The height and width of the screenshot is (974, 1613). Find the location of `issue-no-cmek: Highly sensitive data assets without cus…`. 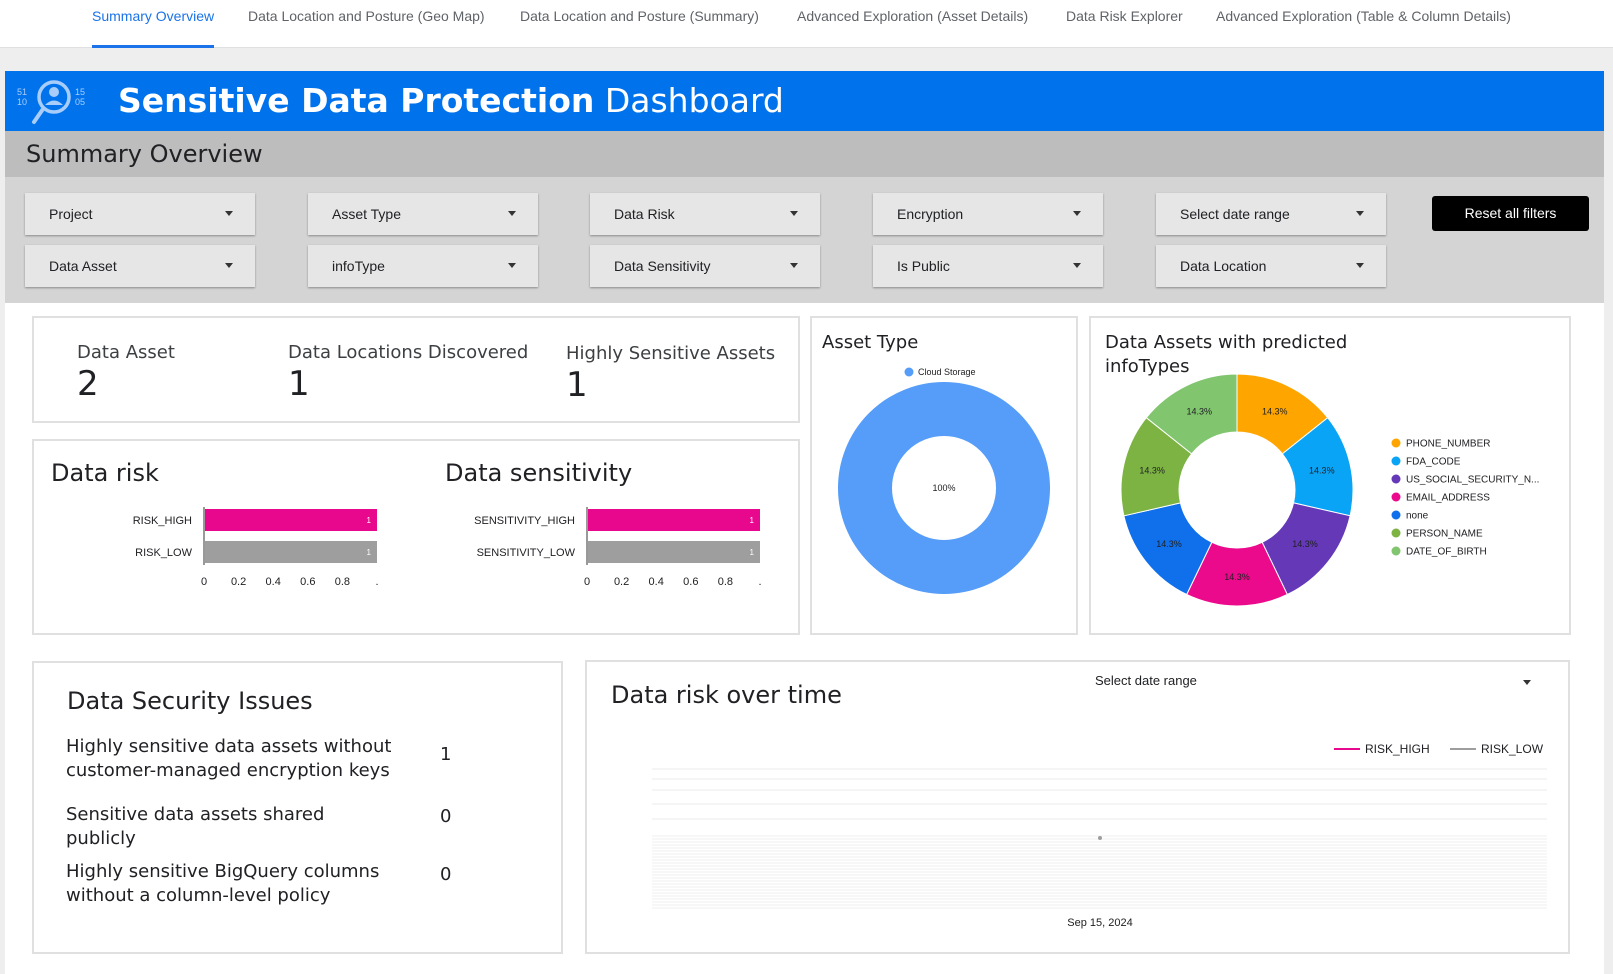

issue-no-cmek: Highly sensitive data assets without cus… is located at coordinates (231, 759).